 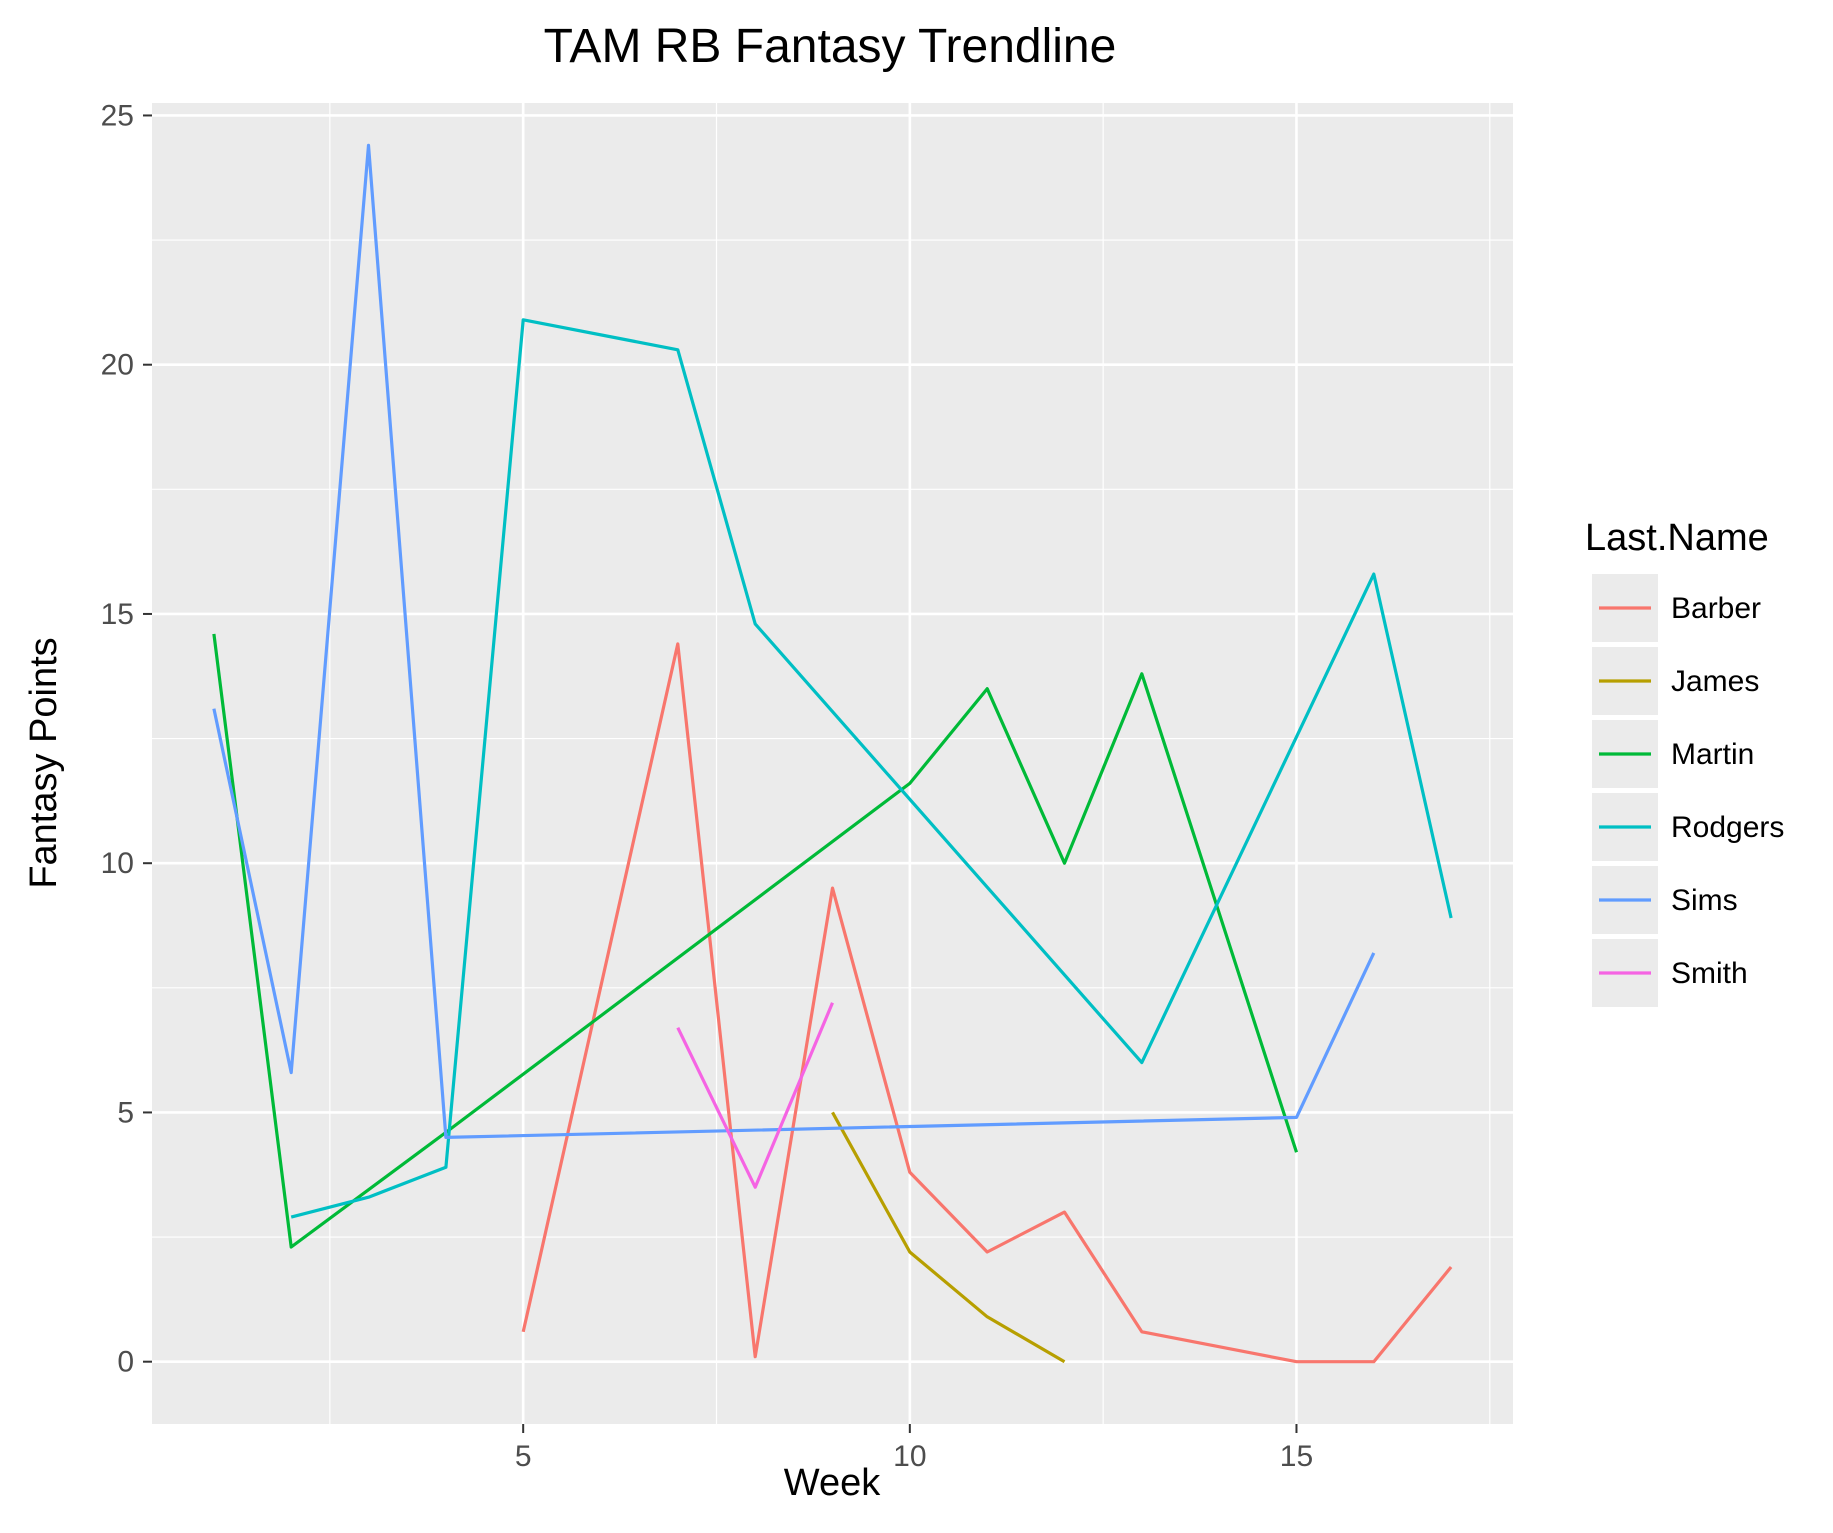 I want to click on chart-title: TAM RB Fantasy Trendline, so click(x=830, y=46).